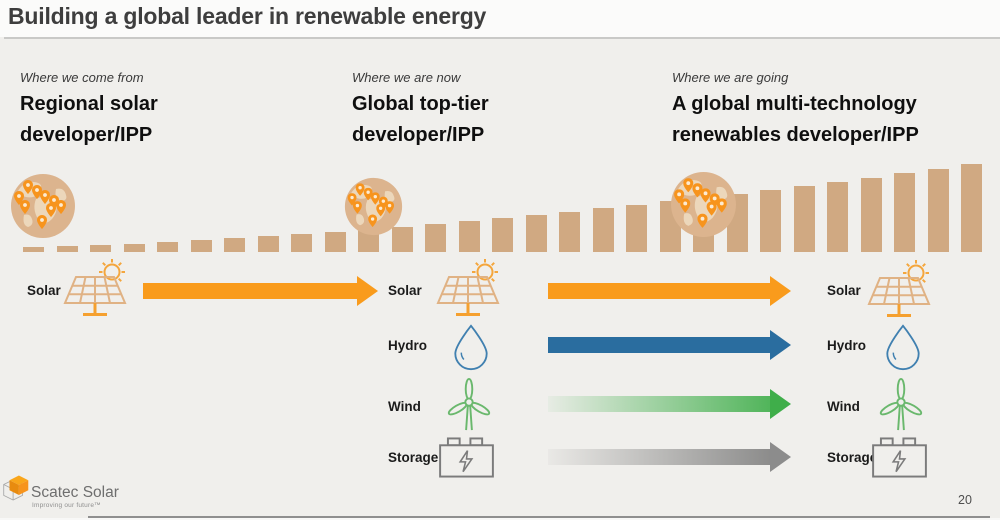 This screenshot has height=520, width=1000. Describe the element at coordinates (66, 505) in the screenshot. I see `logo-tagline: Improving our future™` at that location.